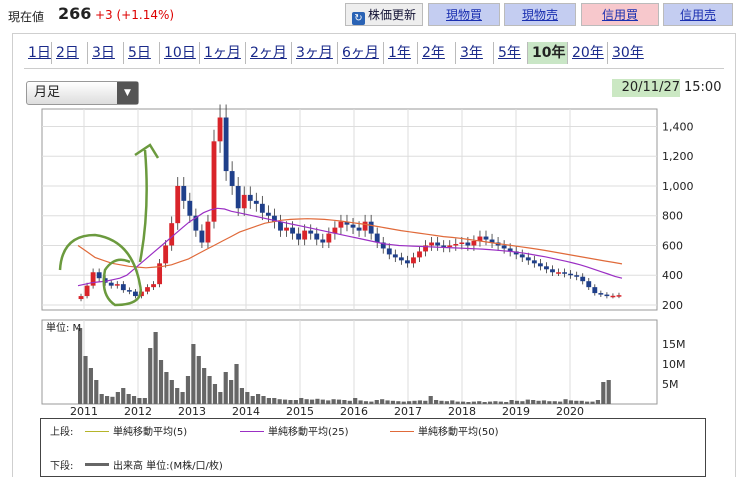  What do you see at coordinates (698, 14) in the screenshot?
I see `margin-sell-button: 信用売` at bounding box center [698, 14].